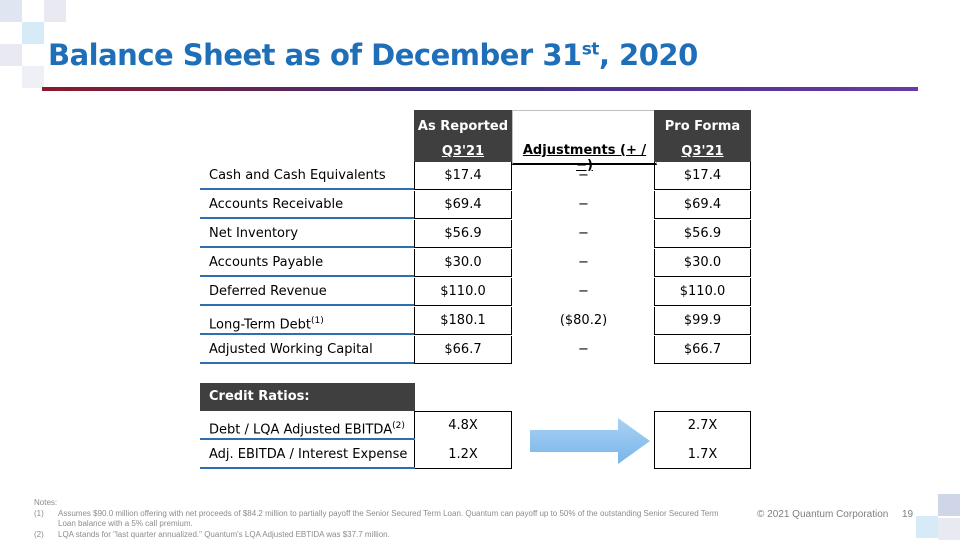  What do you see at coordinates (463, 350) in the screenshot?
I see `cell-reported: $66.7` at bounding box center [463, 350].